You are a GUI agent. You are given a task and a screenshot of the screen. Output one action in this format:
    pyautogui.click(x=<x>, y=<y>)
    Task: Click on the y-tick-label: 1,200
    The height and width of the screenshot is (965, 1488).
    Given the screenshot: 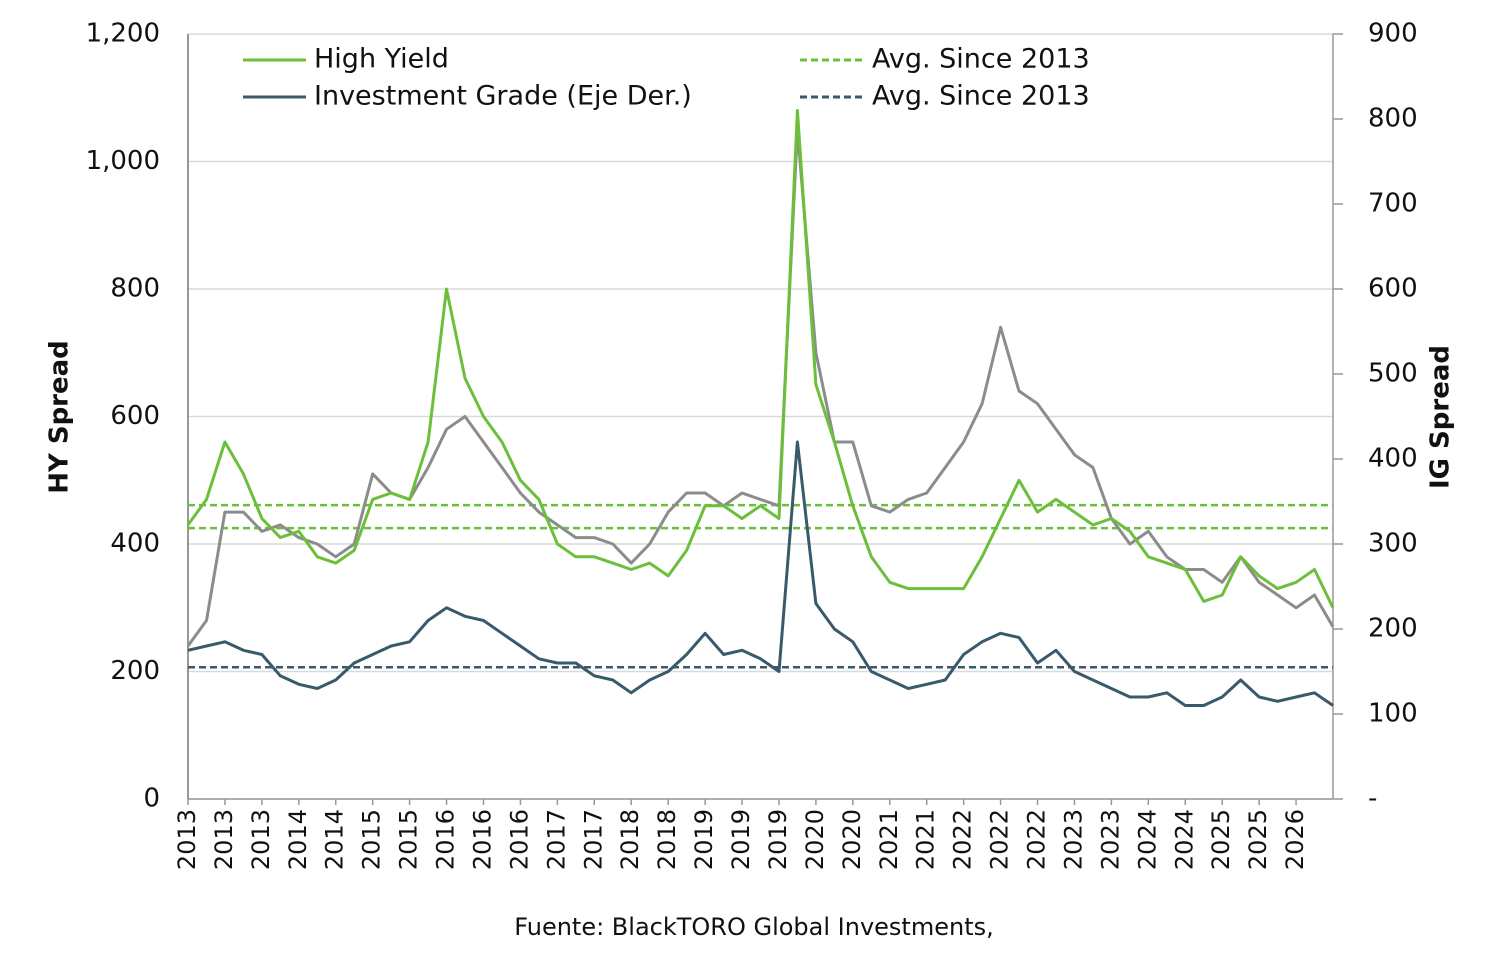 What is the action you would take?
    pyautogui.click(x=123, y=34)
    